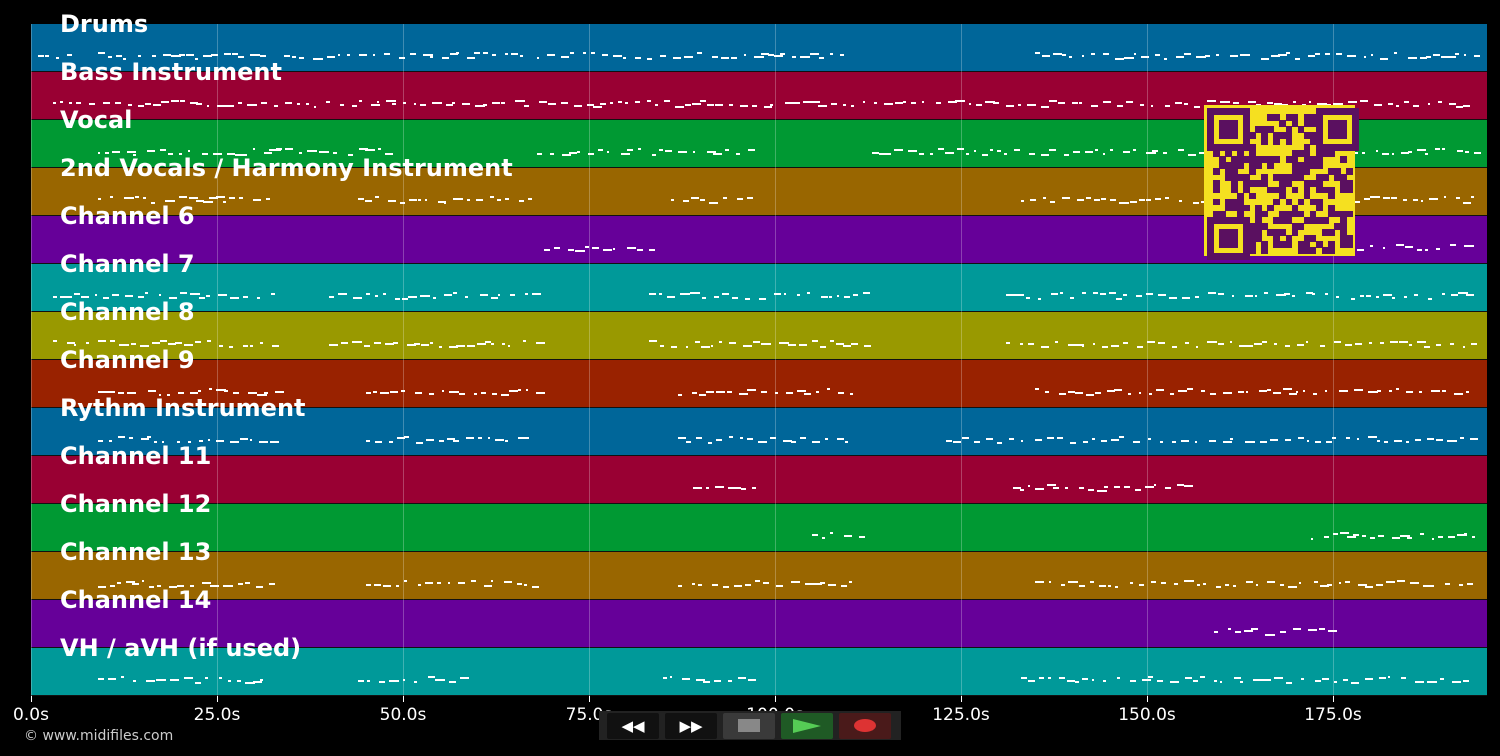 The image size is (1500, 756). I want to click on record-button, so click(865, 725).